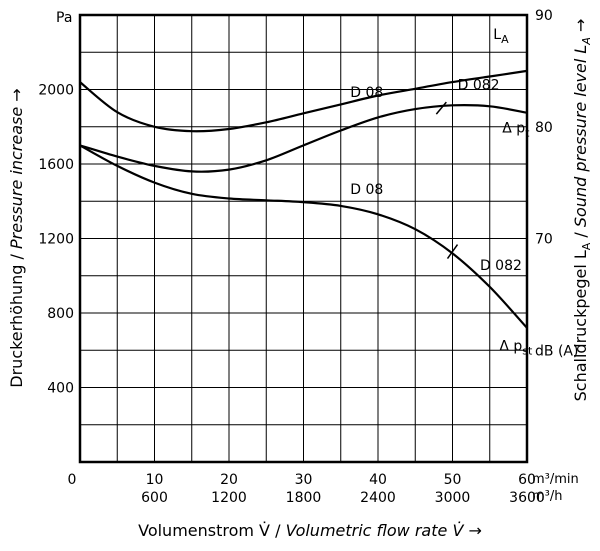 The height and width of the screenshot is (551, 600). I want to click on left-axis-unit: Pa, so click(64, 18).